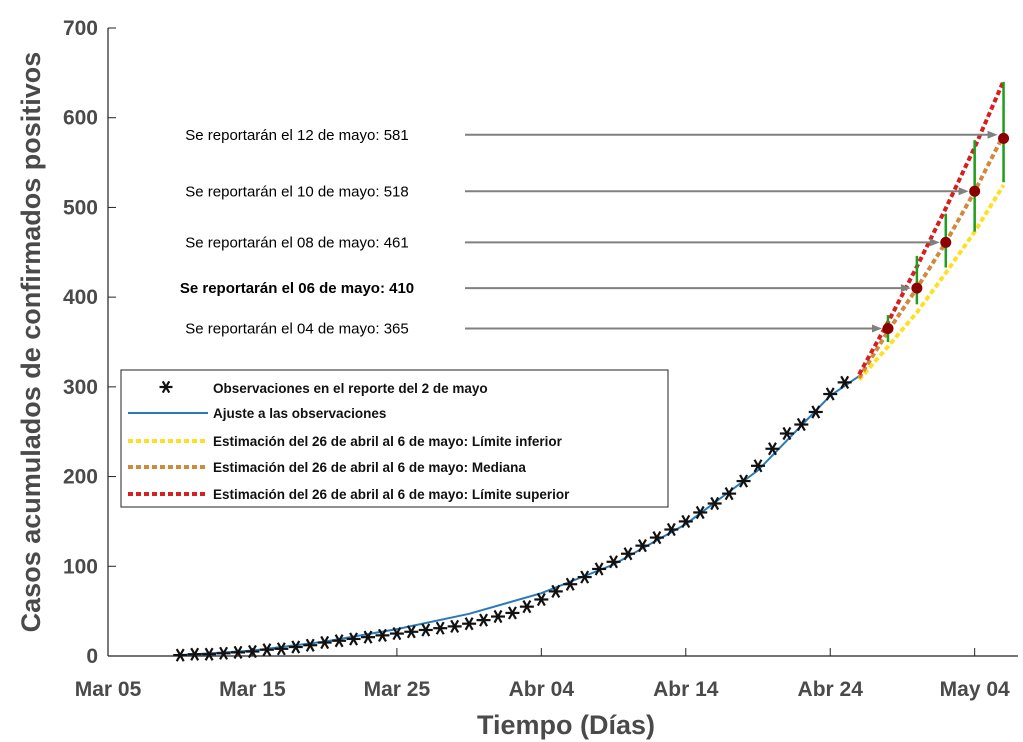  What do you see at coordinates (299, 413) in the screenshot?
I see `legend-label: Ajuste a las observaciones` at bounding box center [299, 413].